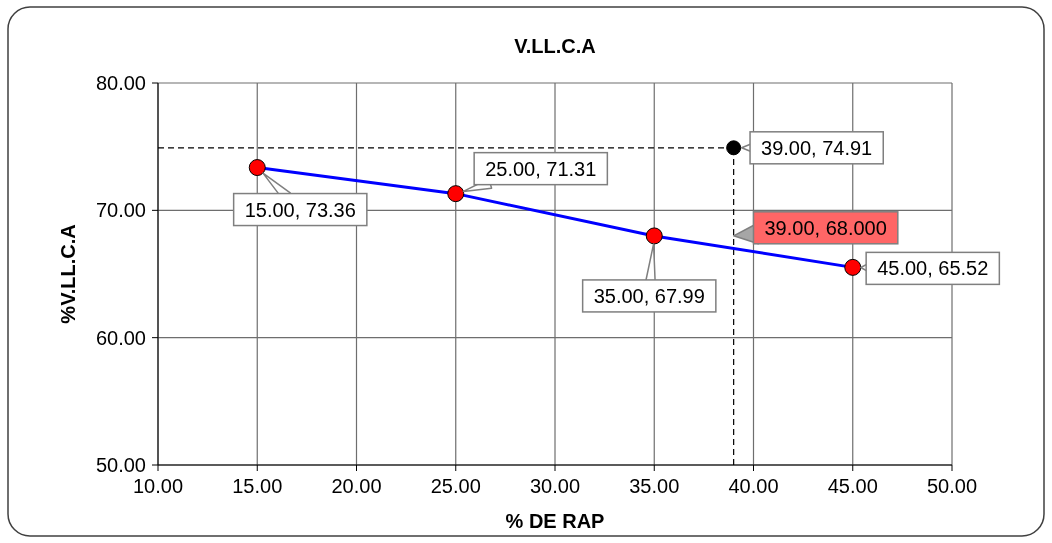 This screenshot has height=543, width=1052. What do you see at coordinates (753, 486) in the screenshot?
I see `x-tick-label: 40.00` at bounding box center [753, 486].